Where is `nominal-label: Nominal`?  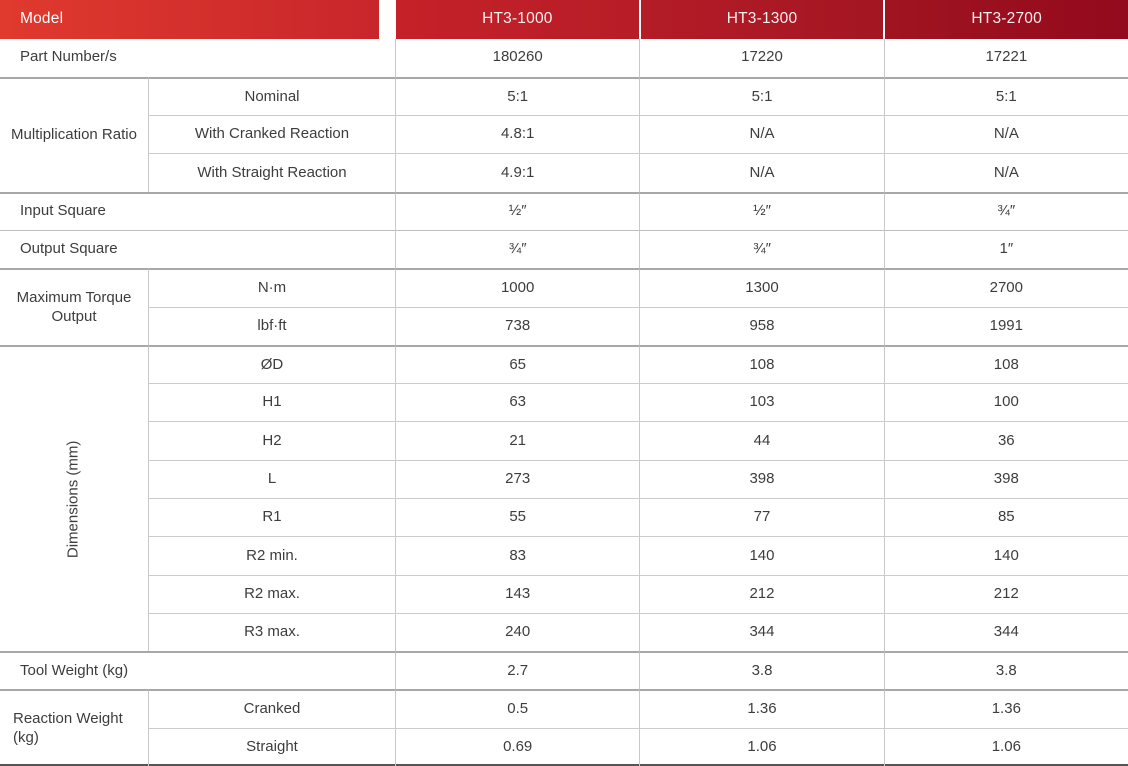 nominal-label: Nominal is located at coordinates (271, 96).